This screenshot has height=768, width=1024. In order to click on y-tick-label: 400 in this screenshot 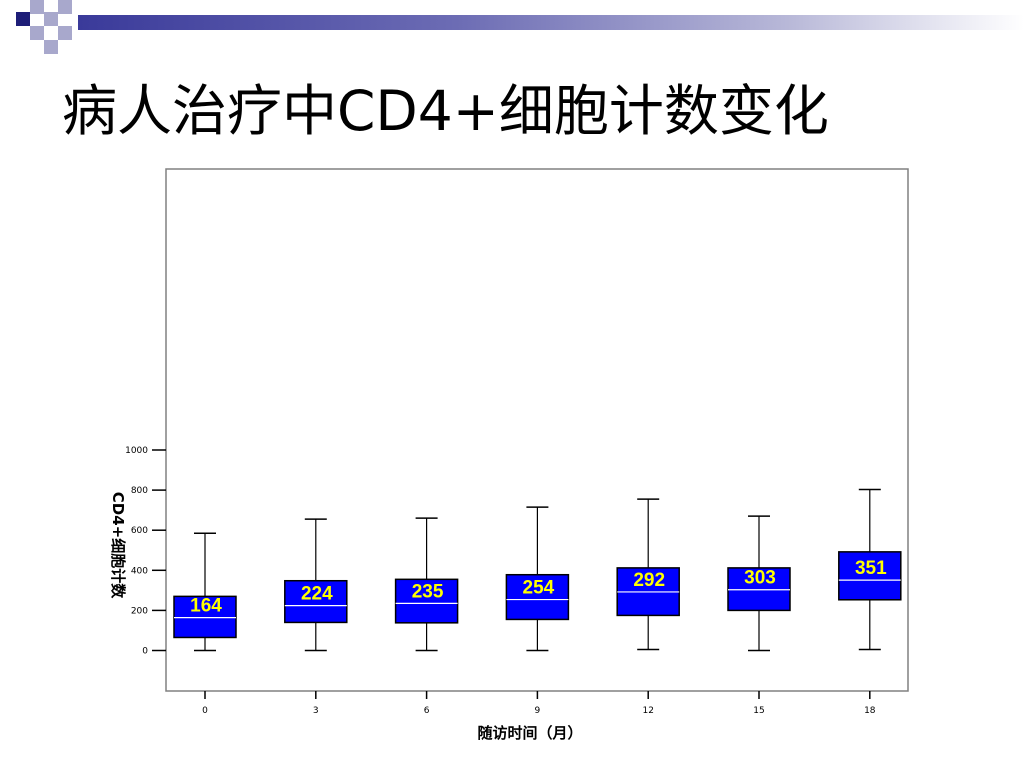, I will do `click(139, 571)`.